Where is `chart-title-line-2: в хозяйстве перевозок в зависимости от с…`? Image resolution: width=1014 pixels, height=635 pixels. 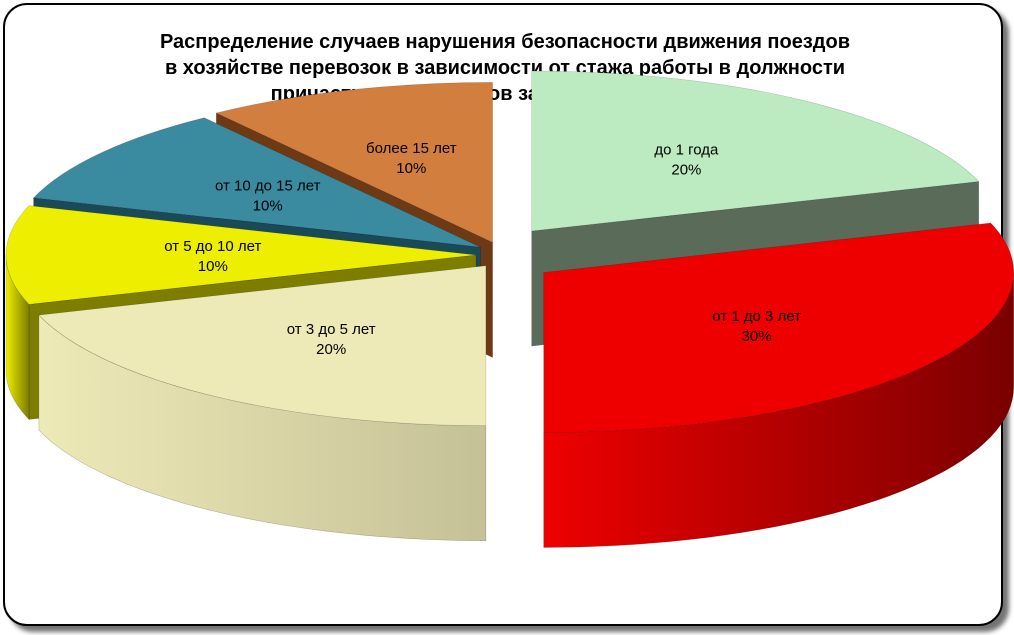
chart-title-line-2: в хозяйстве перевозок в зависимости от с… is located at coordinates (505, 68).